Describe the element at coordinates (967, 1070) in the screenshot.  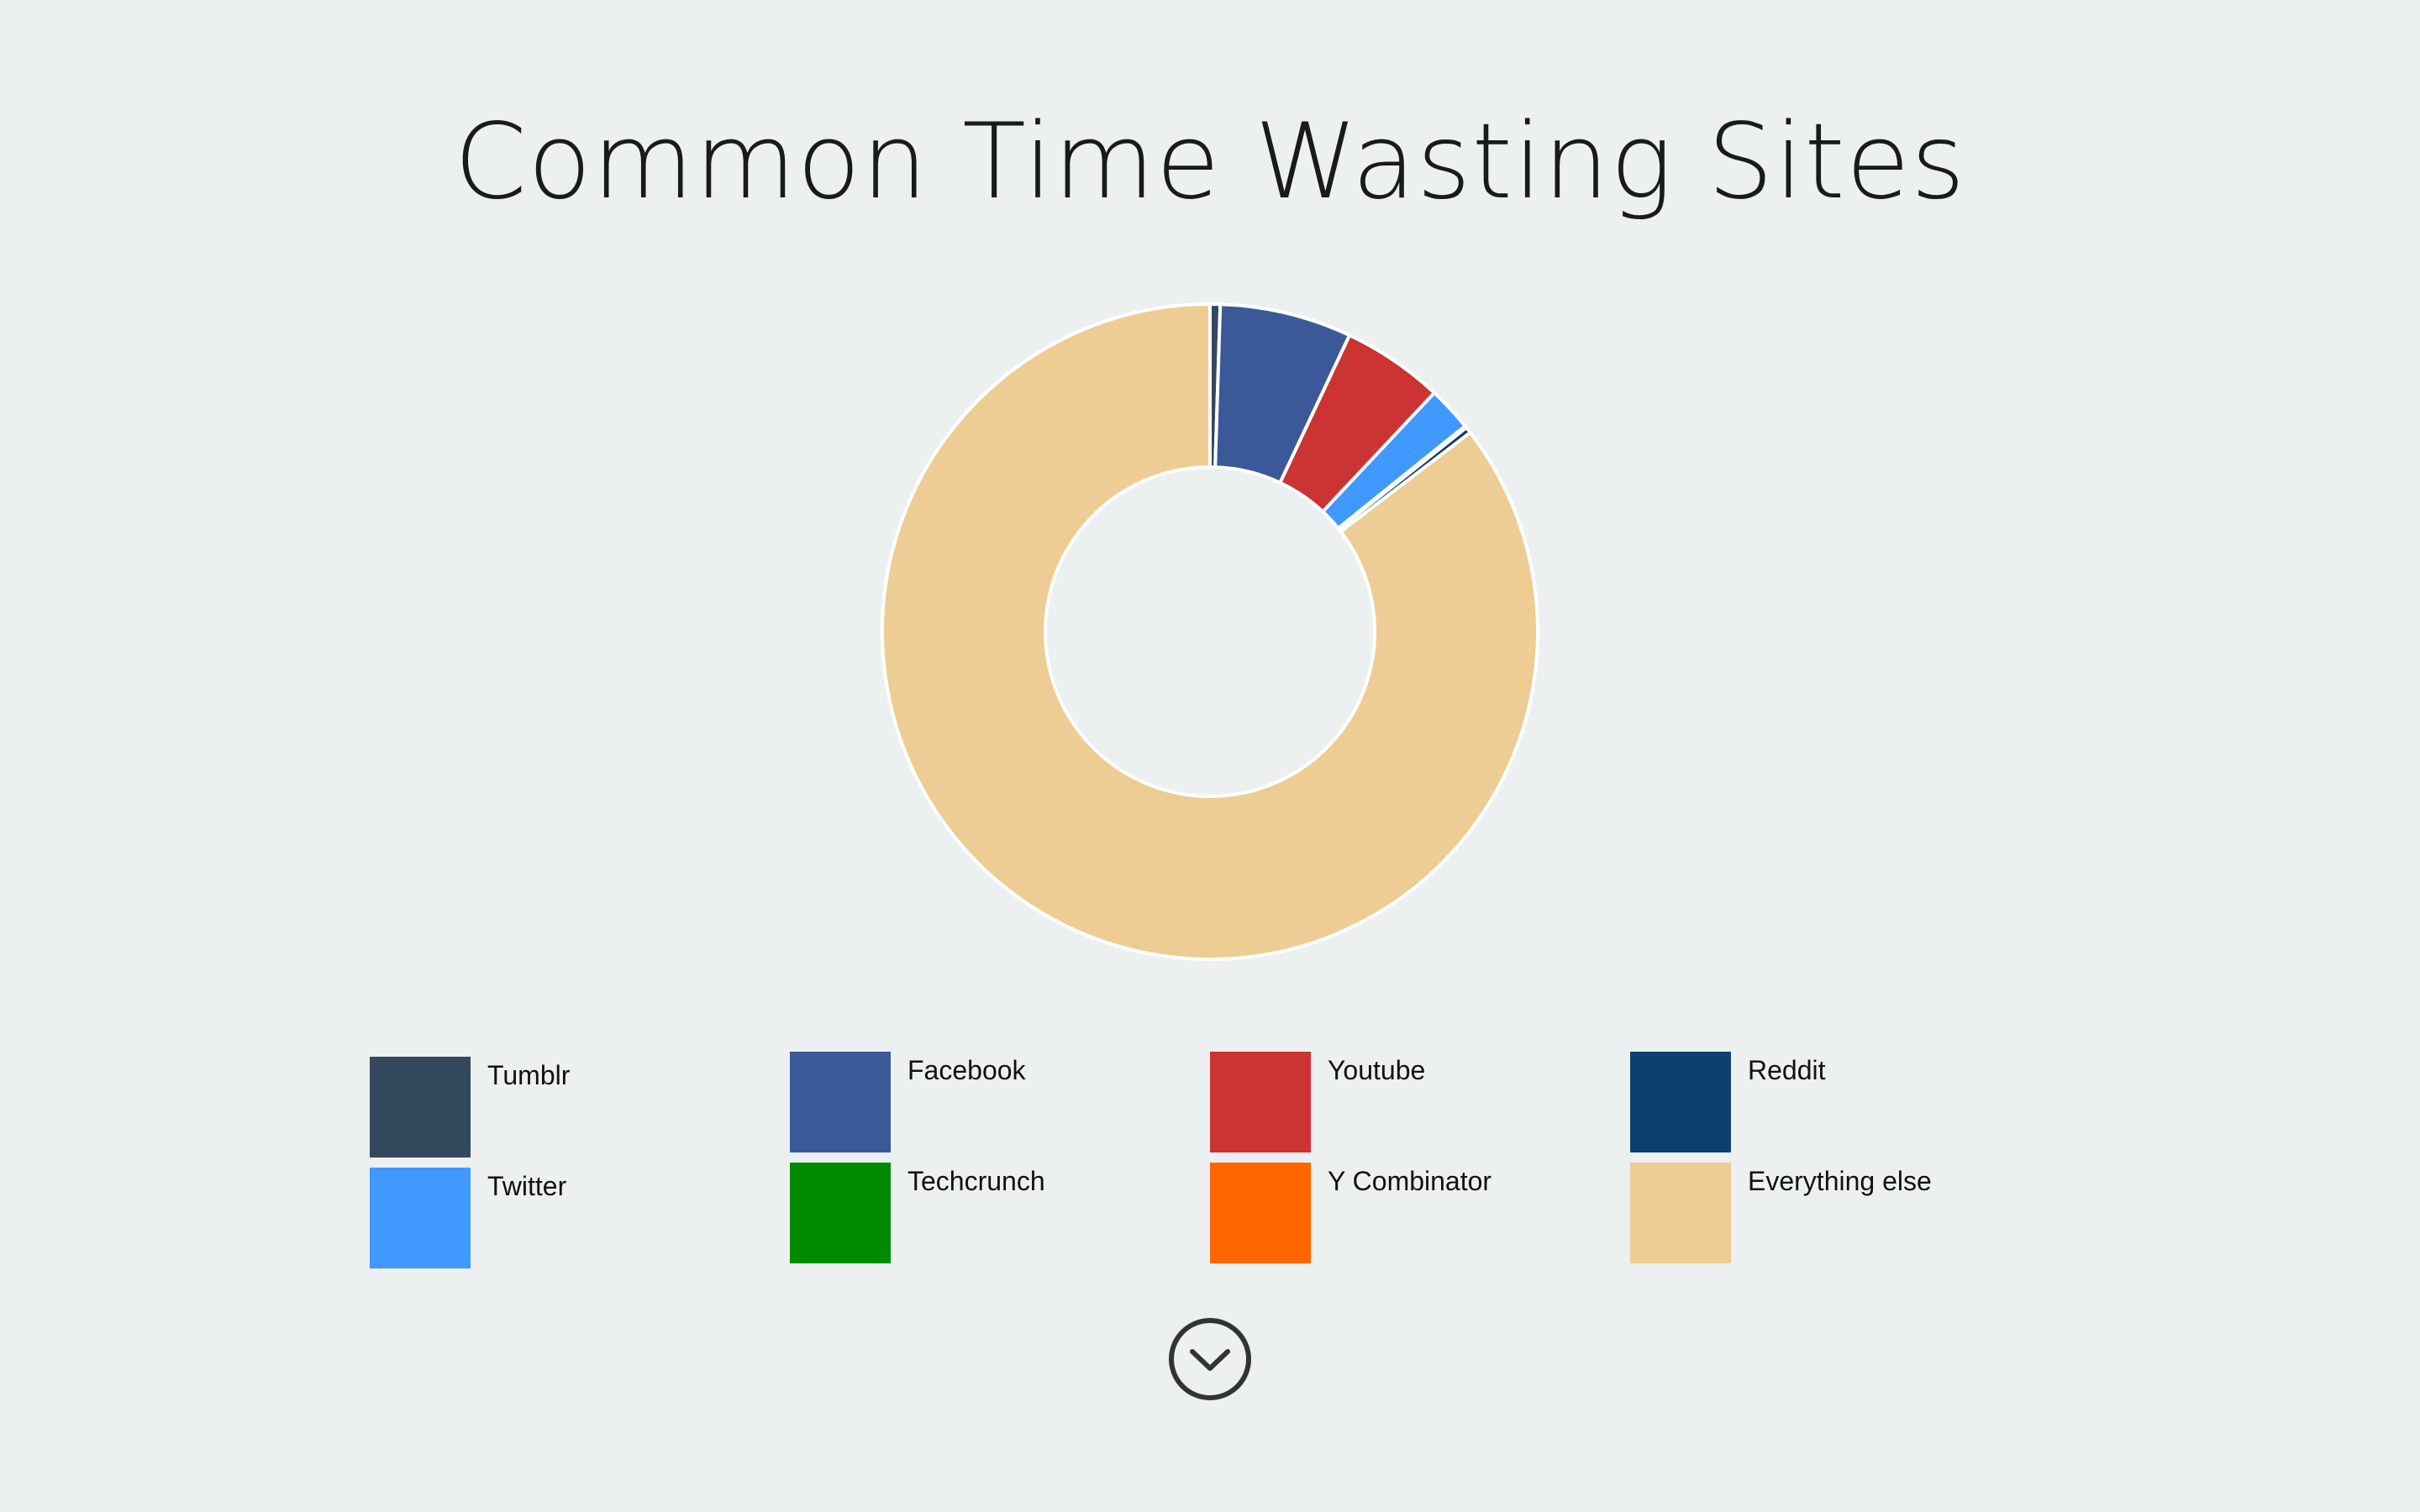
I see `legend-label-facebook: Facebook` at that location.